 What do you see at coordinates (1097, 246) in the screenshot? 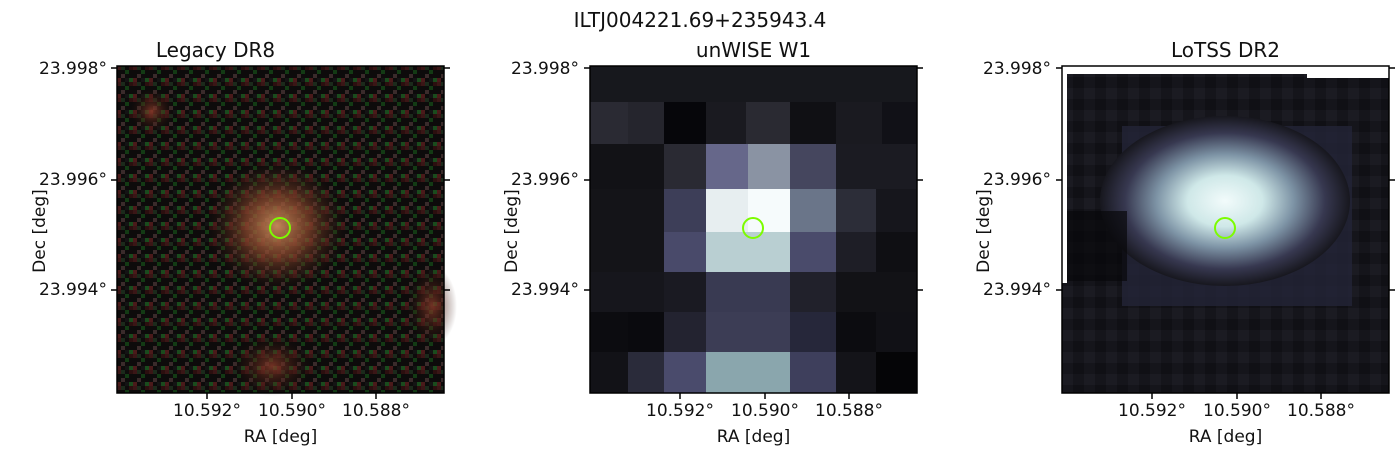
I see `dark-corner` at bounding box center [1097, 246].